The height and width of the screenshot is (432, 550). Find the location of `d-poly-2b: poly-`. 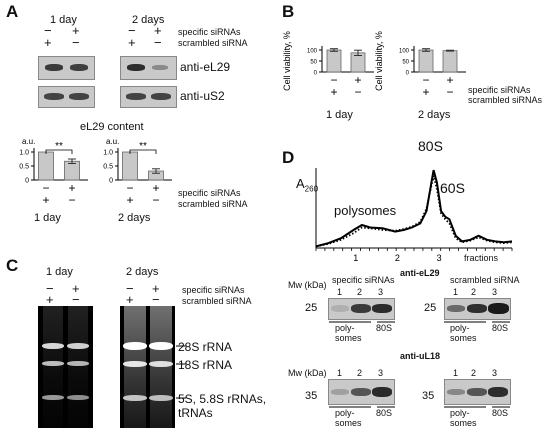

d-poly-2b: poly- is located at coordinates (460, 413).